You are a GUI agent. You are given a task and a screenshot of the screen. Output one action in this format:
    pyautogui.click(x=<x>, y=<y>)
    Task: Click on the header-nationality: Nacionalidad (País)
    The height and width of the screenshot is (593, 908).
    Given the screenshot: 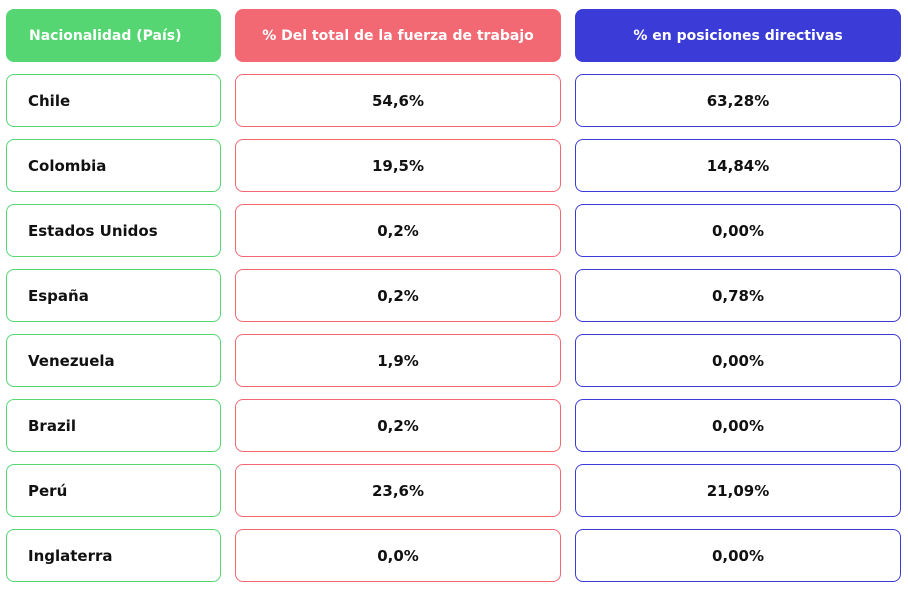 What is the action you would take?
    pyautogui.click(x=113, y=35)
    